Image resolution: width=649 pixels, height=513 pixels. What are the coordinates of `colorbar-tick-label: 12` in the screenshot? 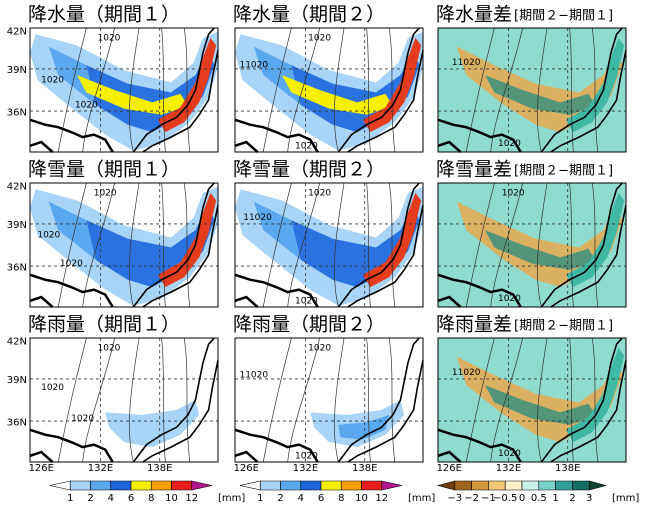 It's located at (381, 498).